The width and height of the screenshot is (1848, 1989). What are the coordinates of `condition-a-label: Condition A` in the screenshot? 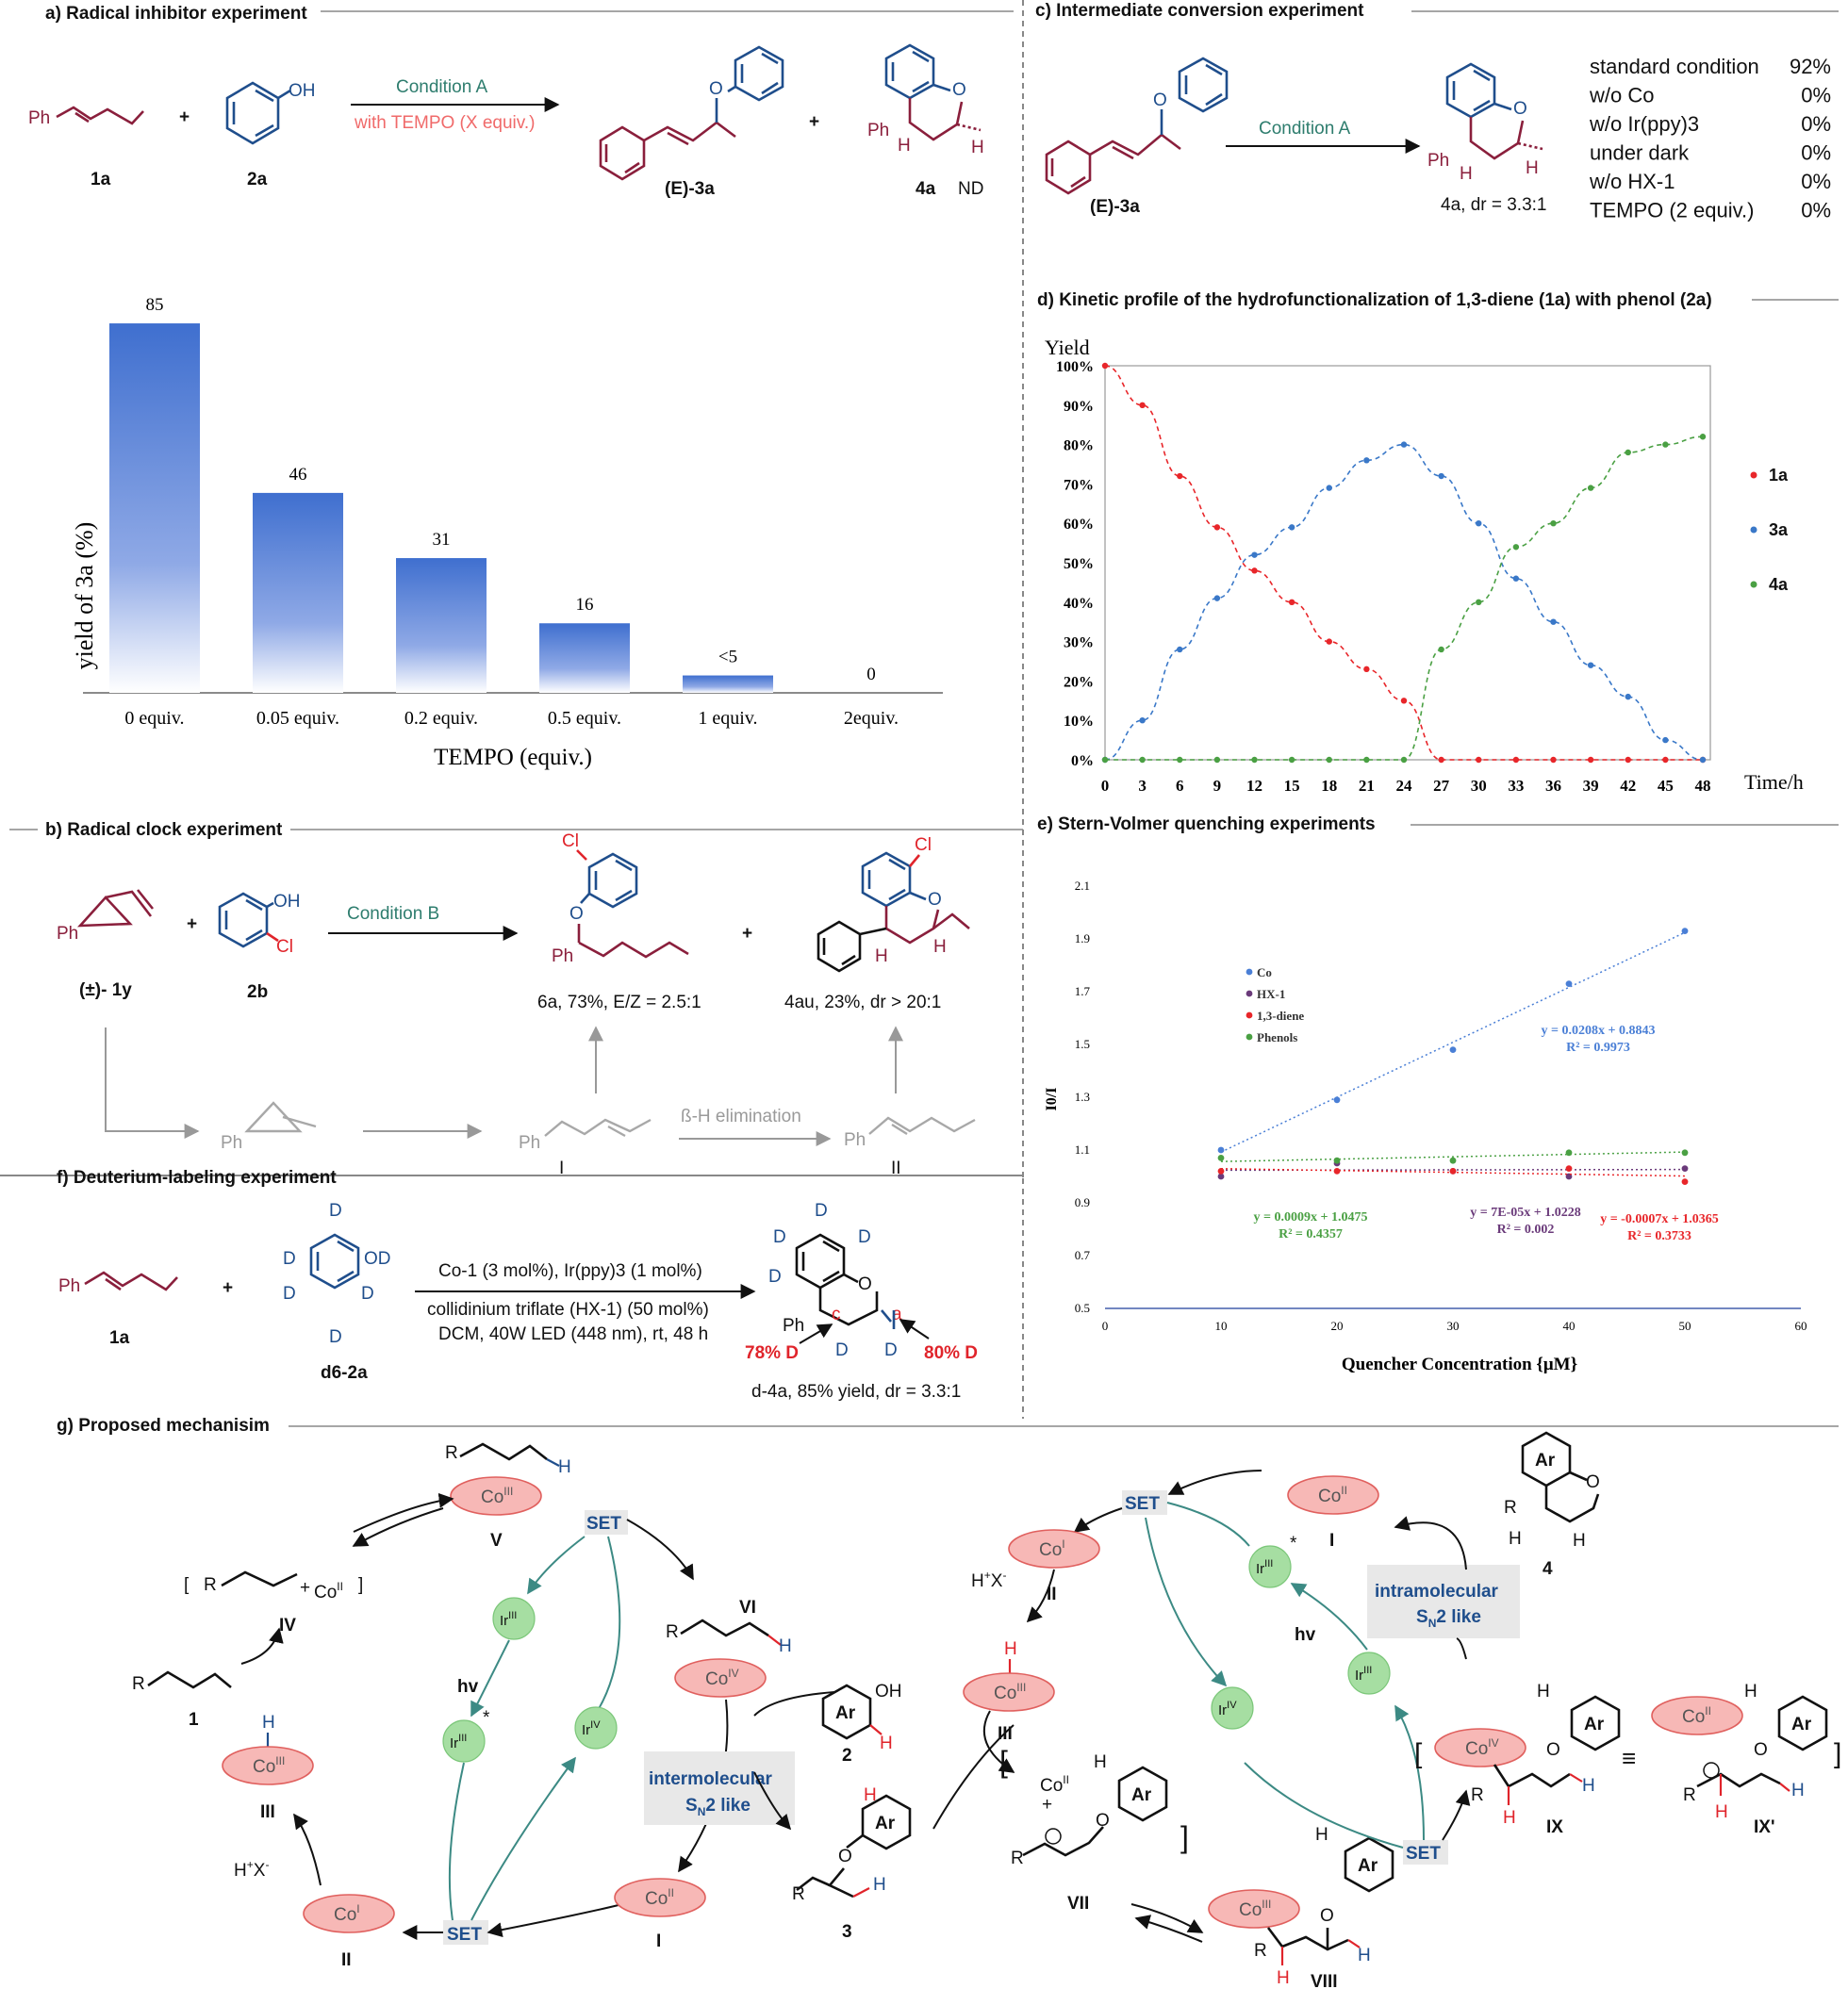 It's located at (442, 87).